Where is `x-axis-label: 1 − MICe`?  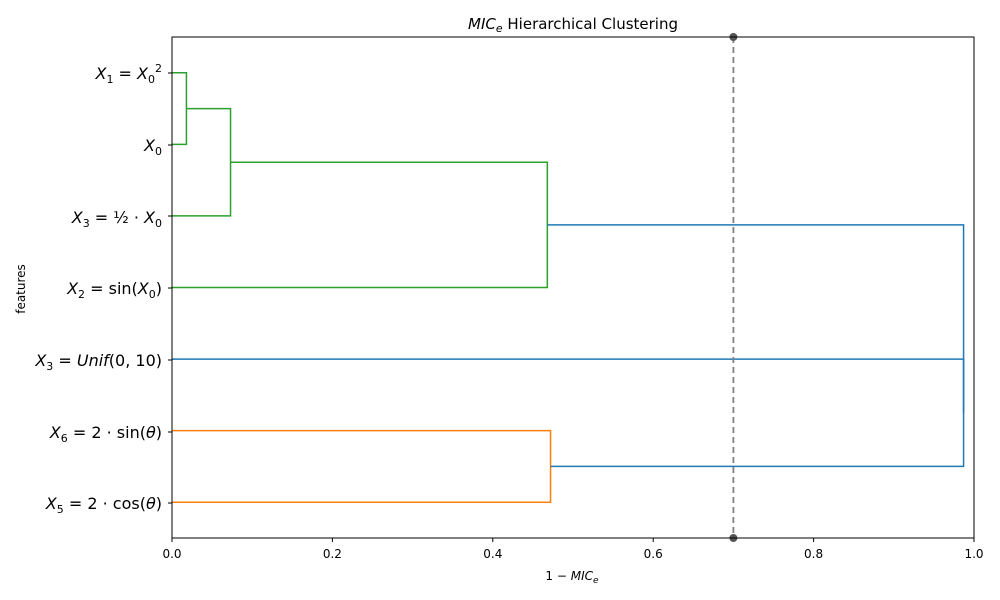
x-axis-label: 1 − MICe is located at coordinates (572, 577).